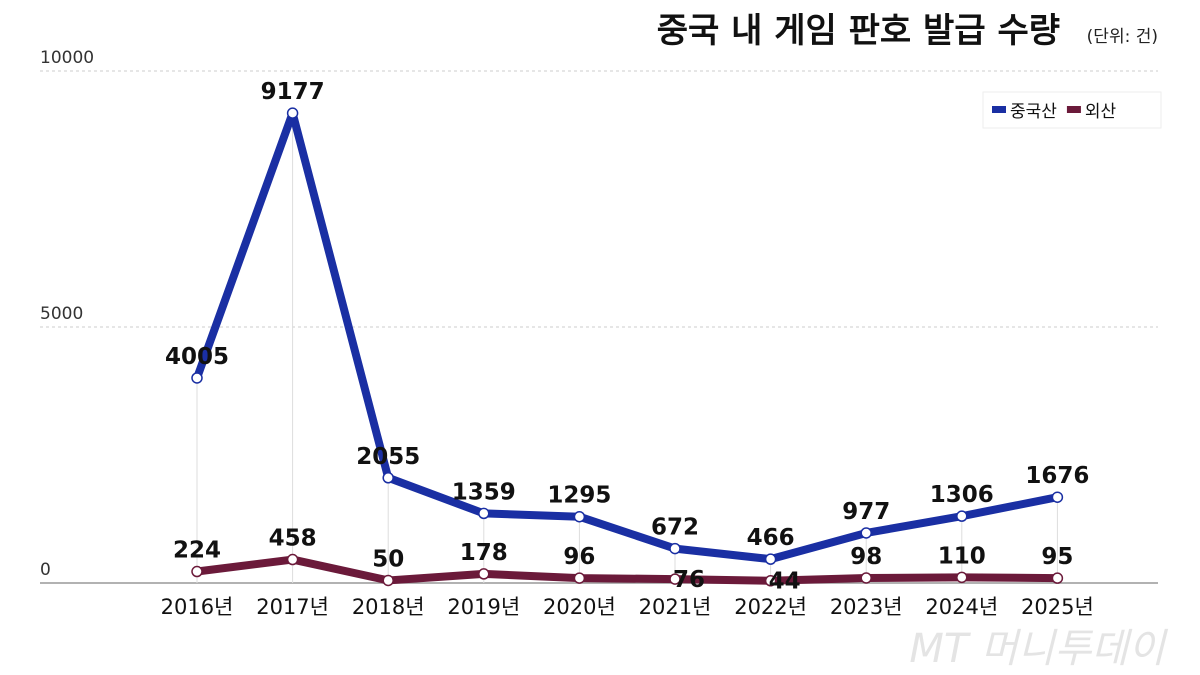 The image size is (1200, 675). I want to click on data-label: 1676, so click(1057, 476).